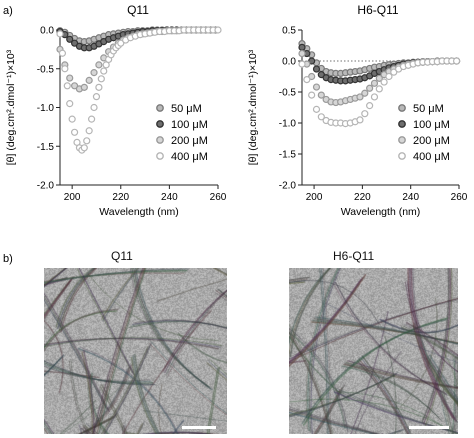  Describe the element at coordinates (373, 351) in the screenshot. I see `tem-image-h6-q11` at that location.